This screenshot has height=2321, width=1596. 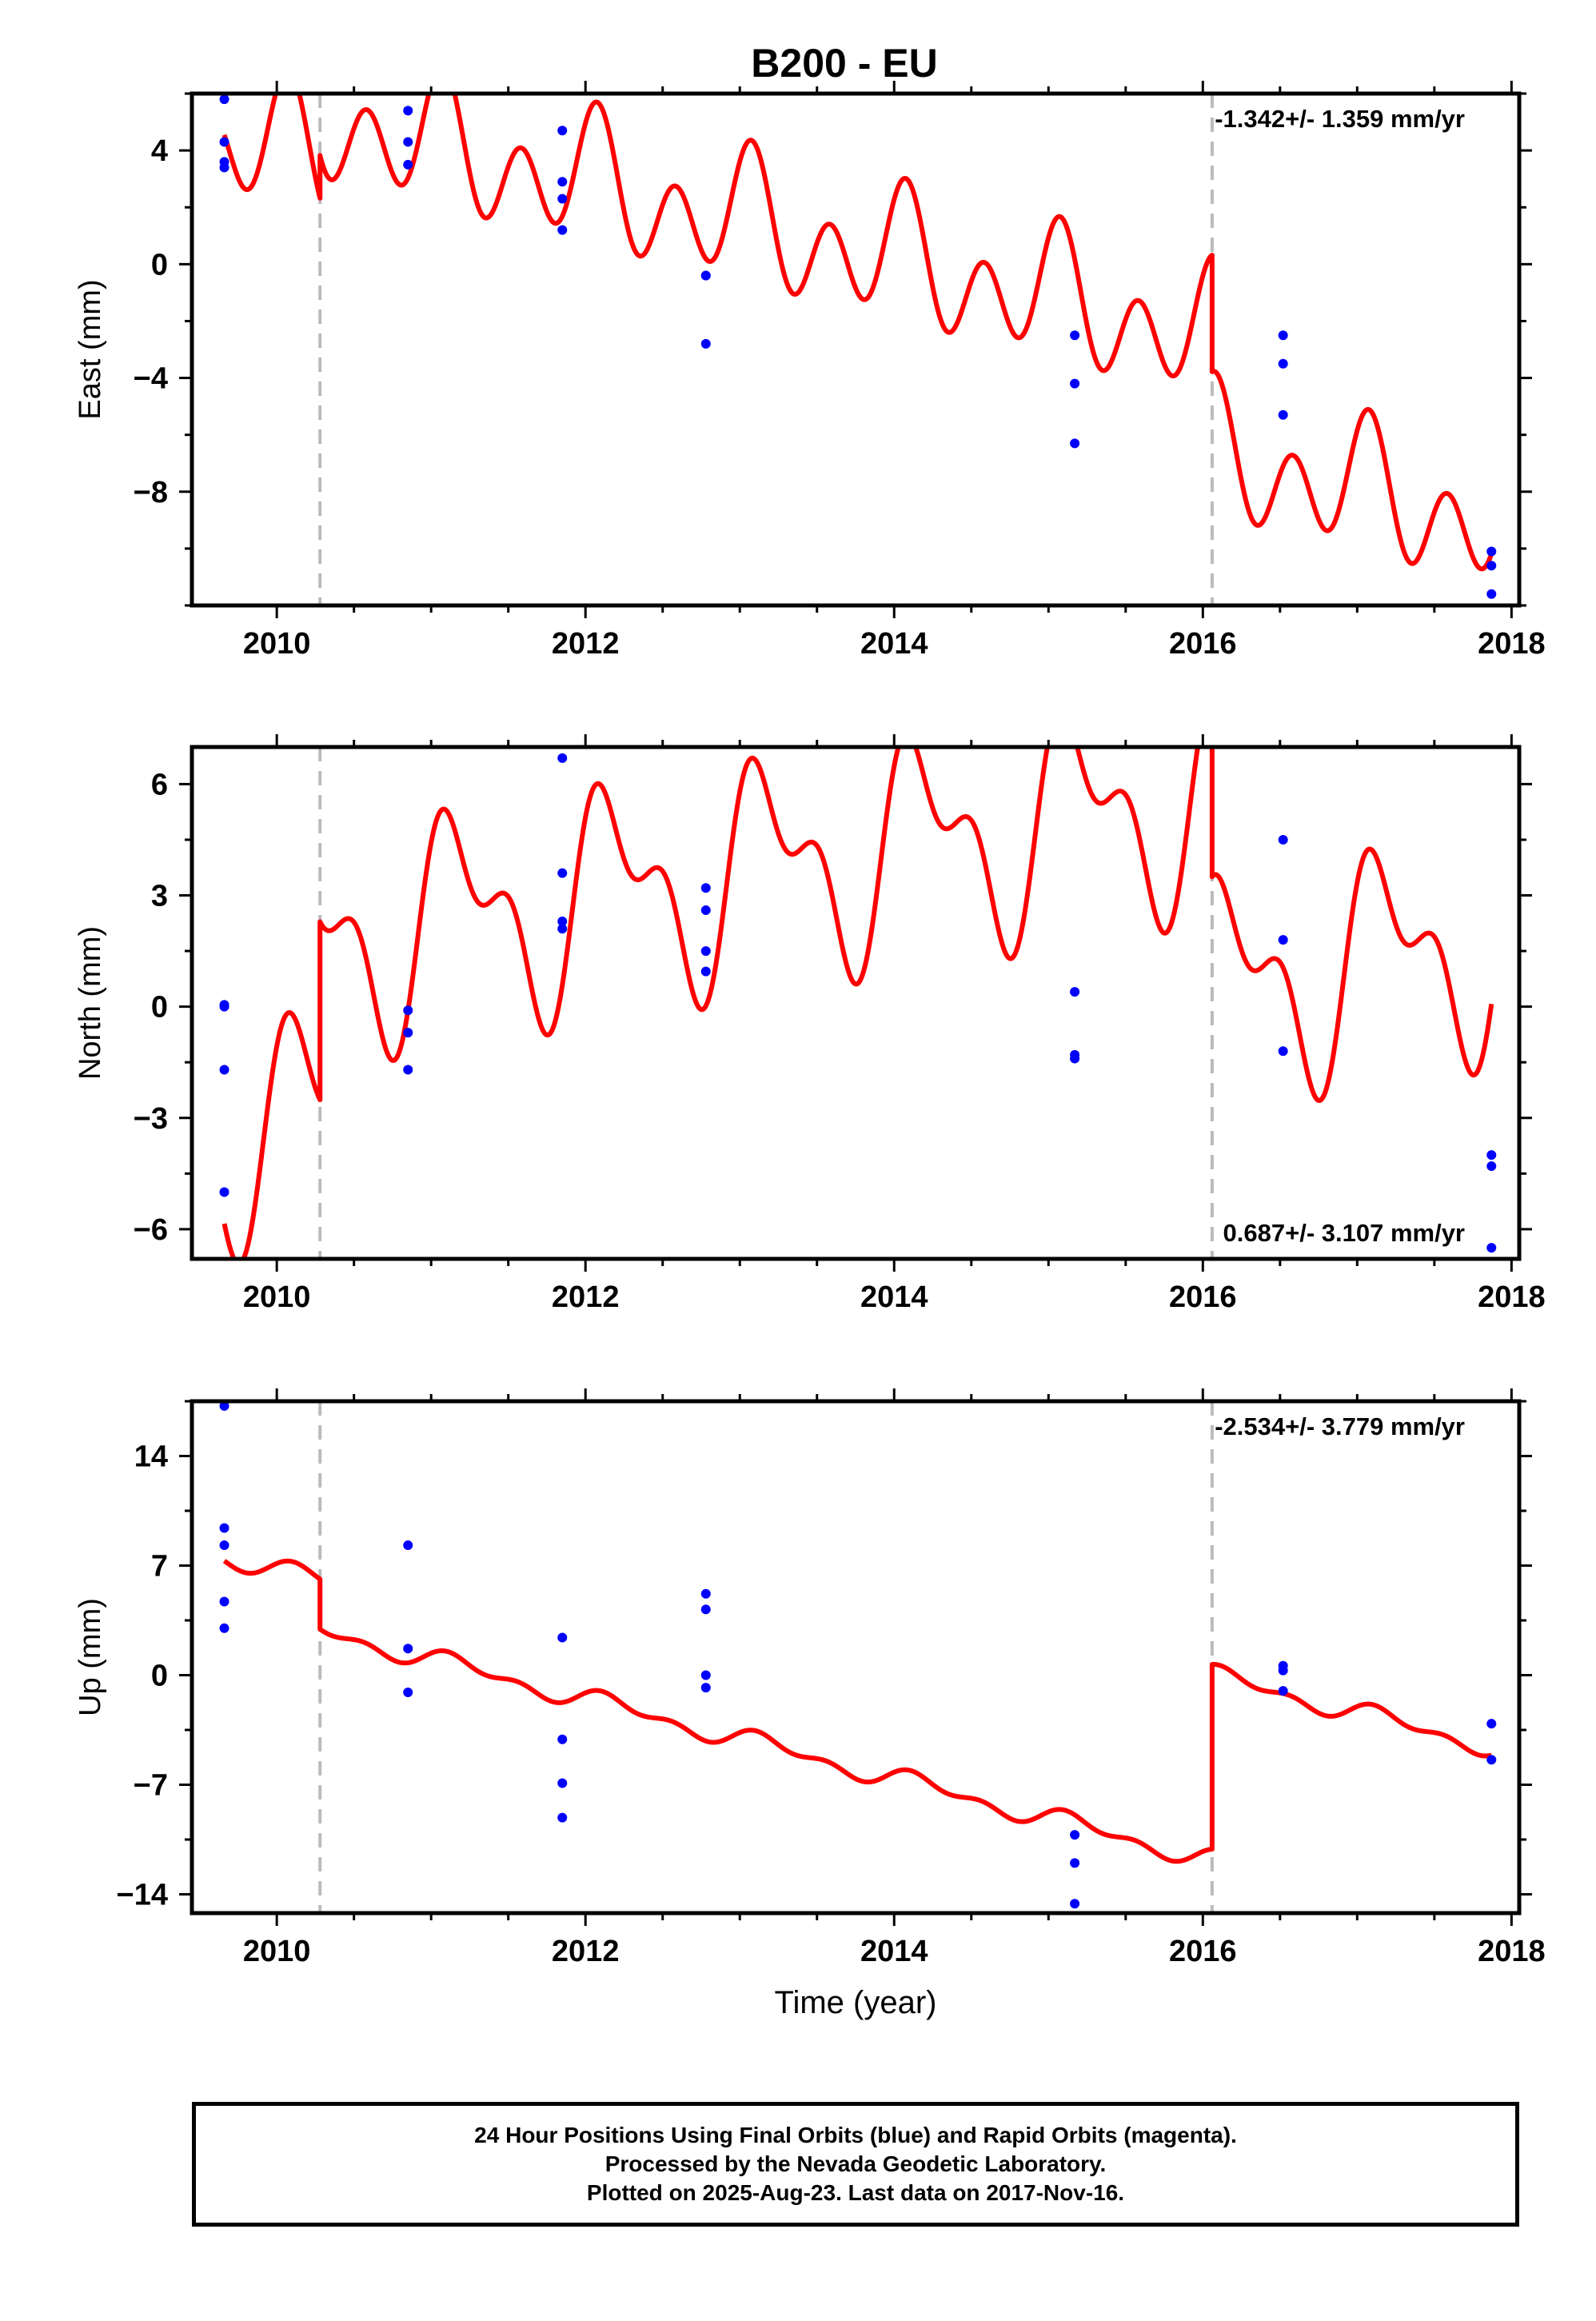 I want to click on up-y-tick-label: 7, so click(x=159, y=1567).